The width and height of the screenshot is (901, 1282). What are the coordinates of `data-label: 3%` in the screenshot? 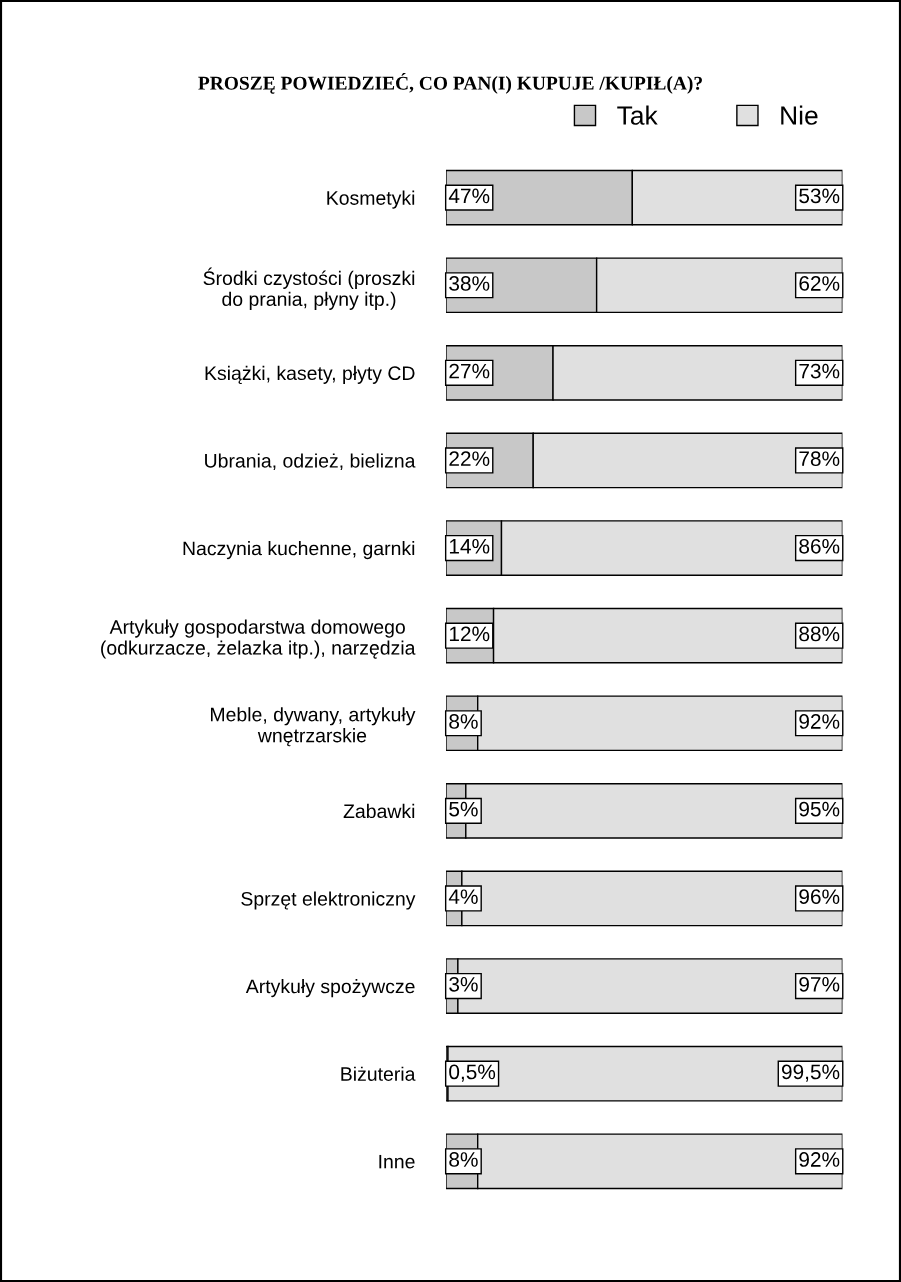 It's located at (463, 984).